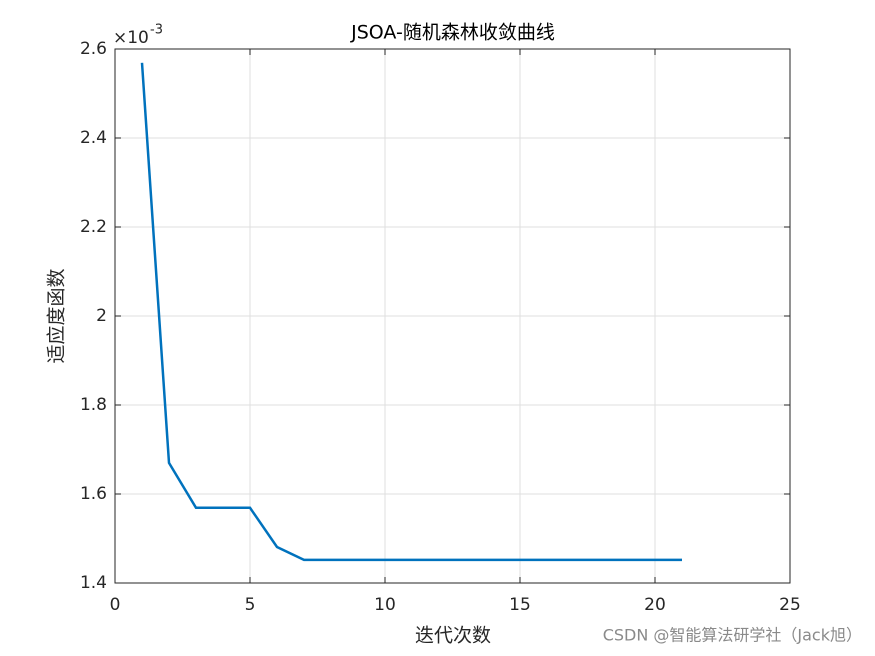 The image size is (875, 656). Describe the element at coordinates (93, 405) in the screenshot. I see `y-tick-label: 1.8` at that location.